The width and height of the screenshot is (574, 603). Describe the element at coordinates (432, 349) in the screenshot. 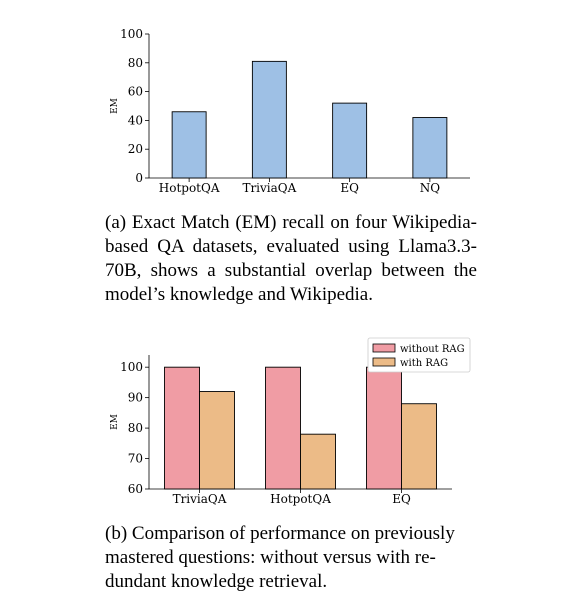

I see `legend-label-without-rag: without RAG` at that location.